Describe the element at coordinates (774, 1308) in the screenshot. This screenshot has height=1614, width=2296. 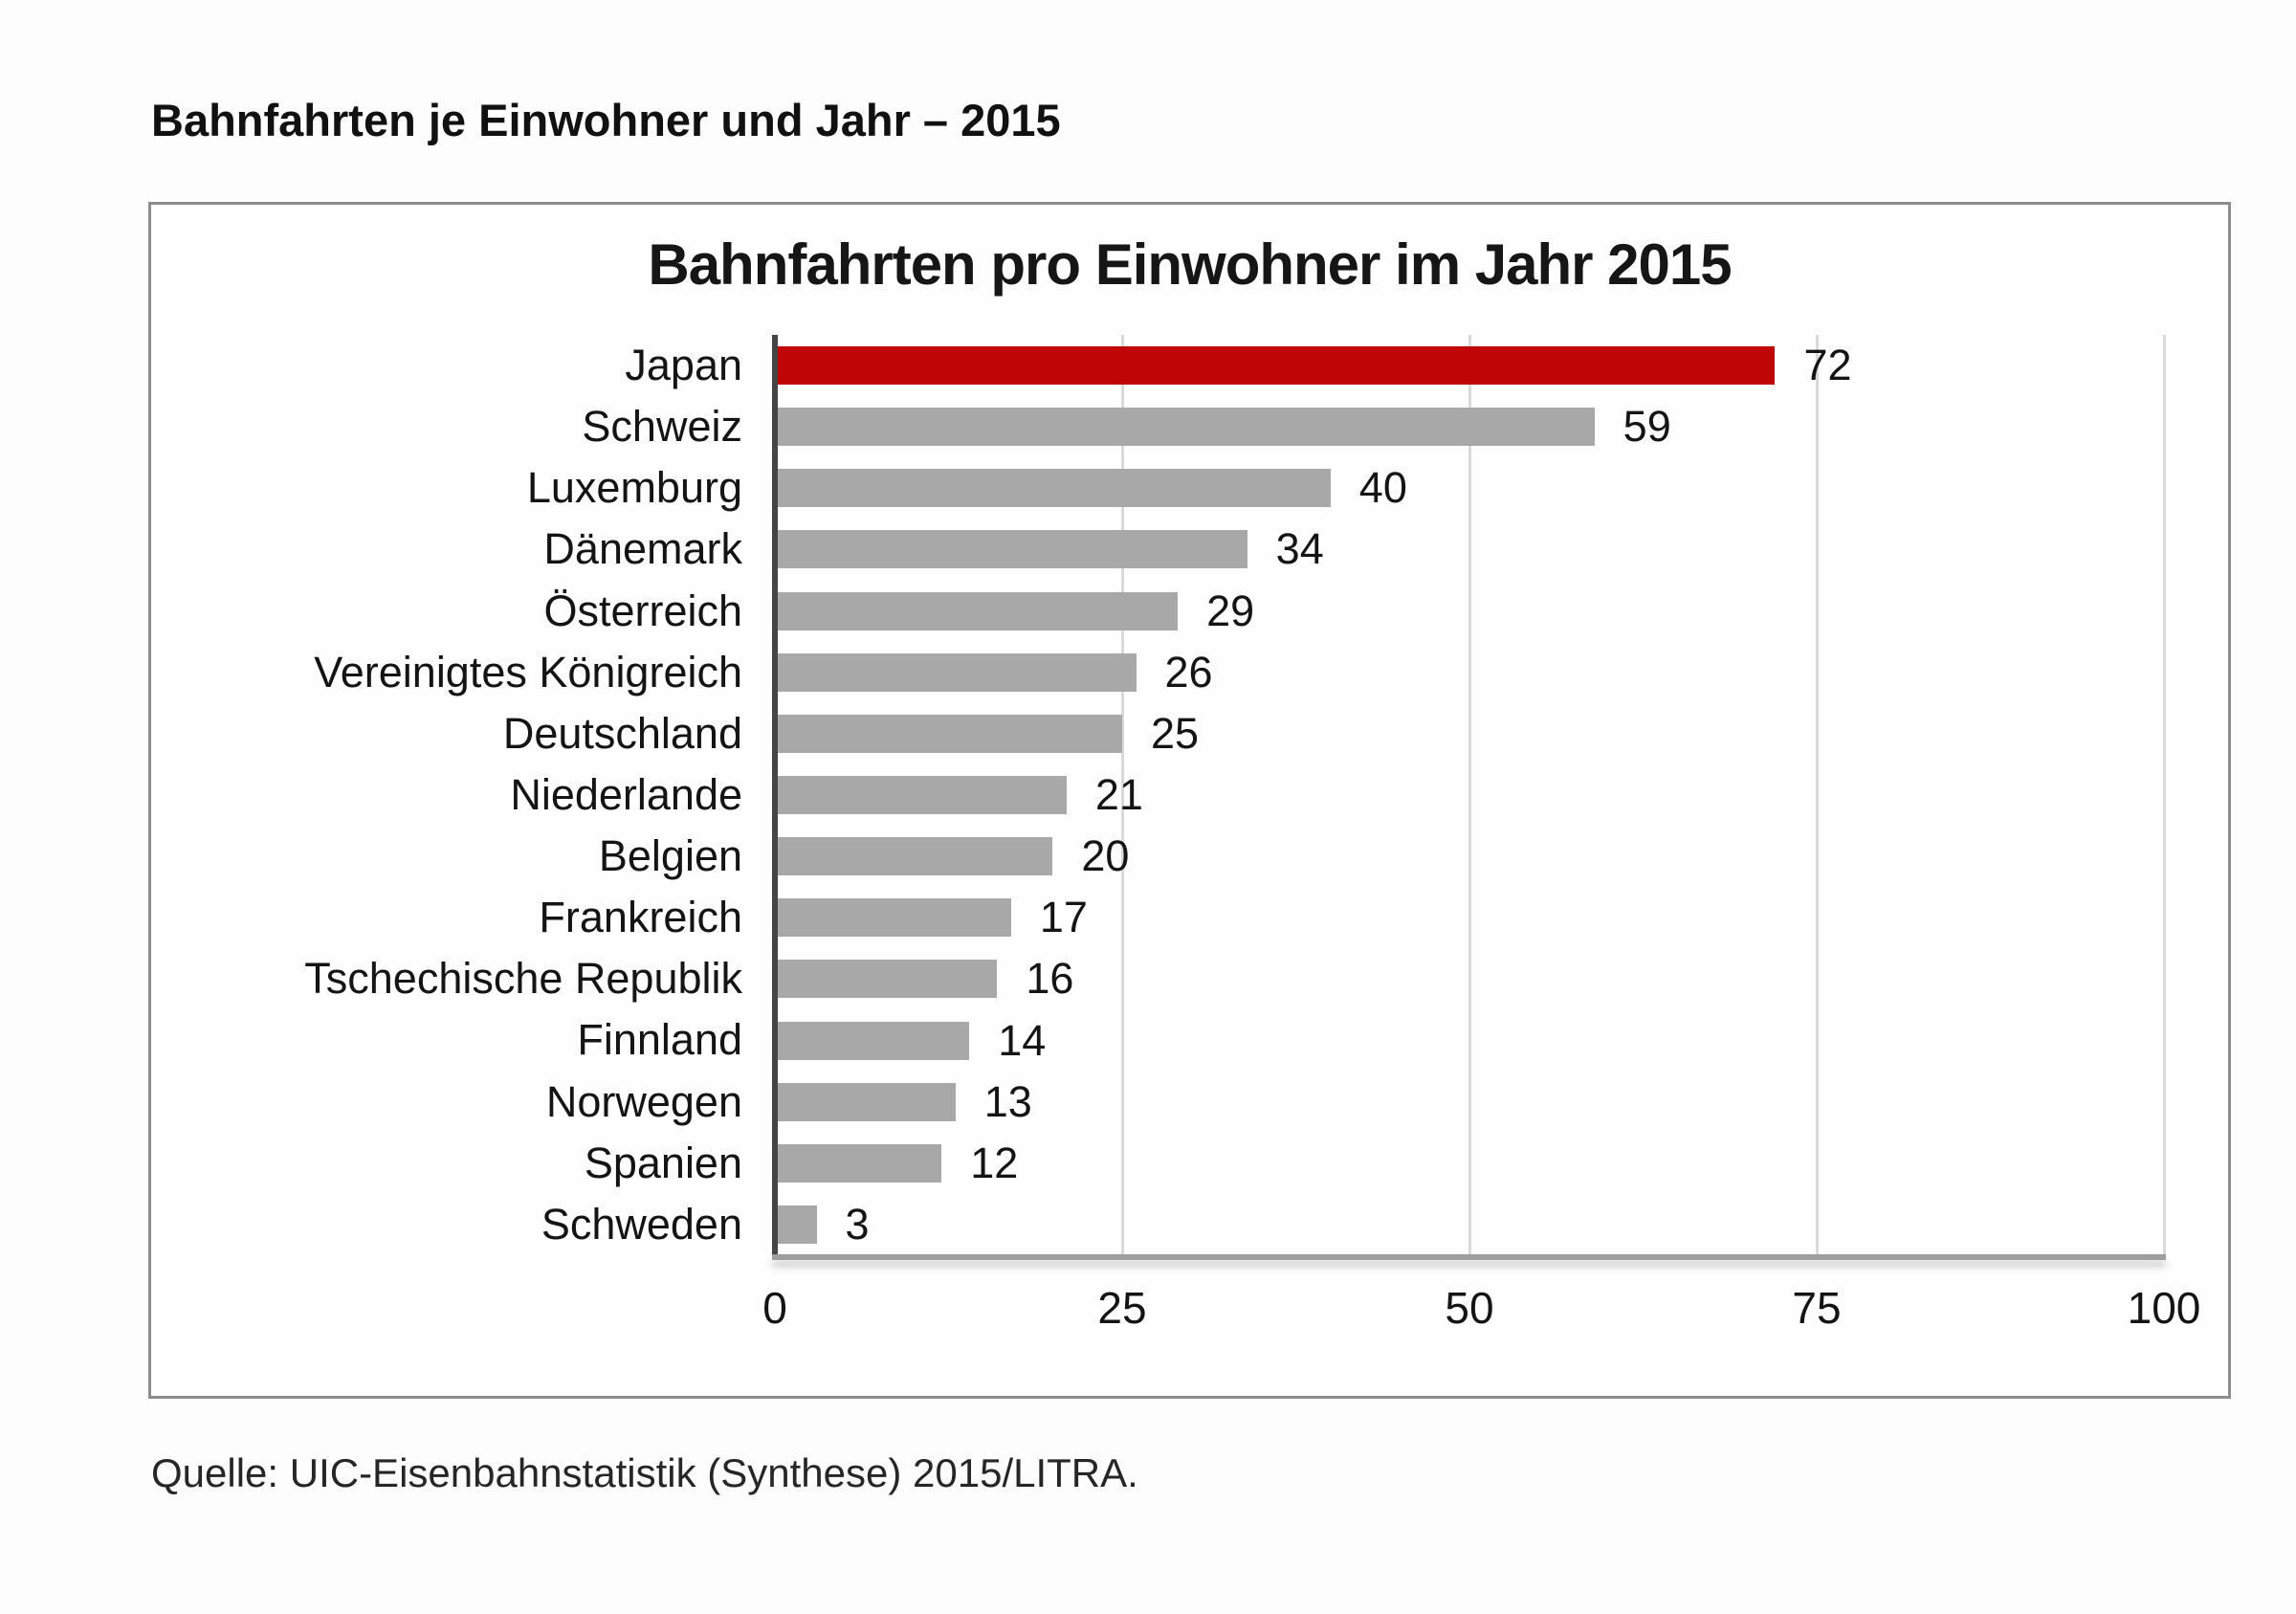
I see `x-tick-label: 0` at that location.